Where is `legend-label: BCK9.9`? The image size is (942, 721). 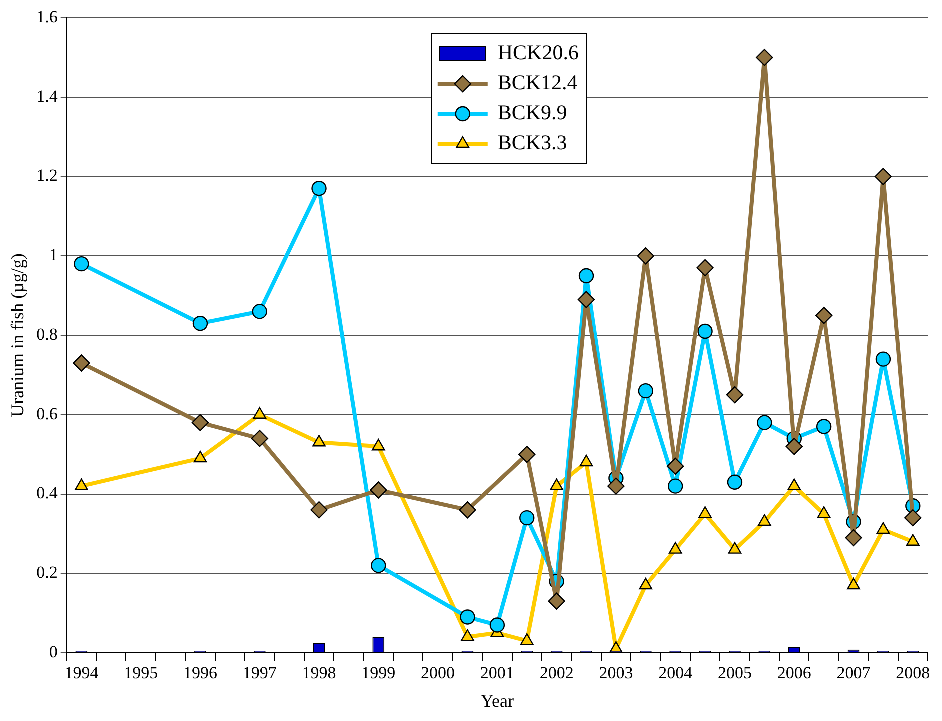 legend-label: BCK9.9 is located at coordinates (533, 112).